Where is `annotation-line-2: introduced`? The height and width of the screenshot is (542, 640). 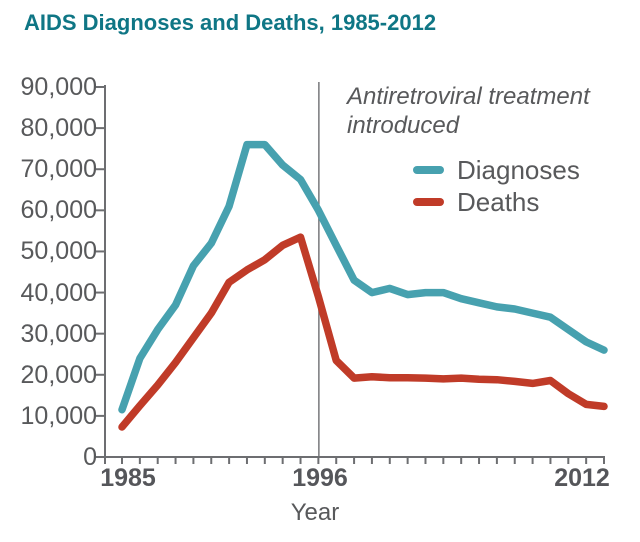
annotation-line-2: introduced is located at coordinates (403, 125).